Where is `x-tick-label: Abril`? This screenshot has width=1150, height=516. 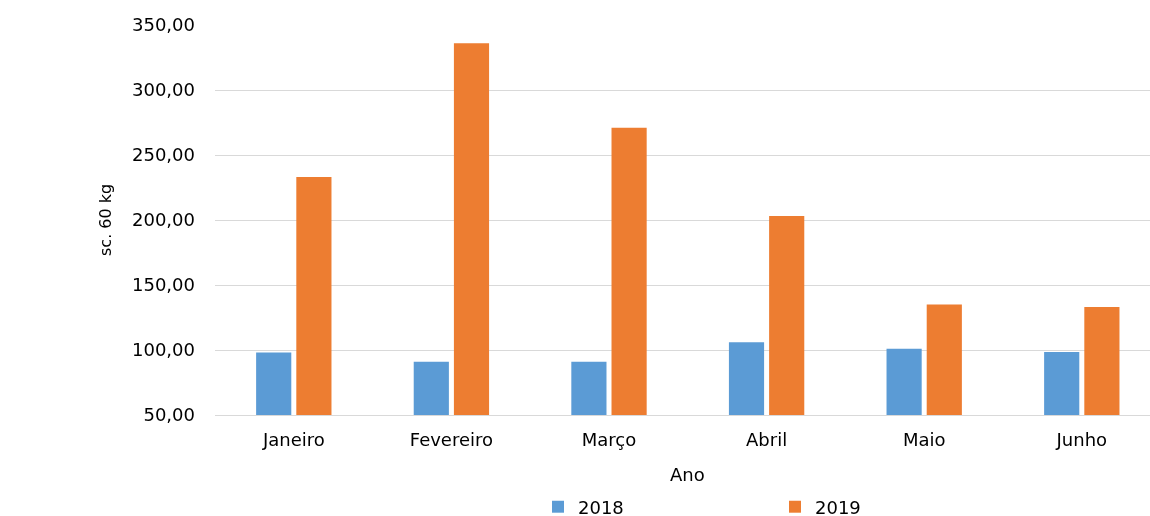 x-tick-label: Abril is located at coordinates (767, 439).